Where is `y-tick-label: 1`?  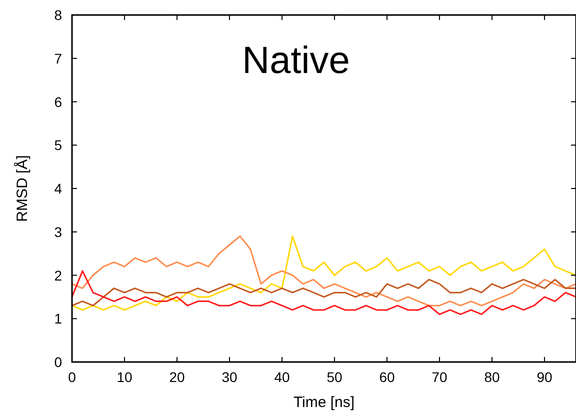 y-tick-label: 1 is located at coordinates (58, 318).